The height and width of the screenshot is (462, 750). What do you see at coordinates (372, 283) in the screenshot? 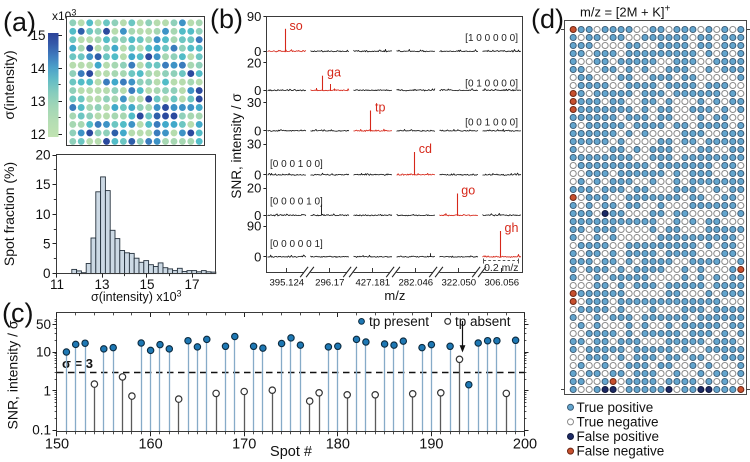
I see `svg-text: 427.181` at bounding box center [372, 283].